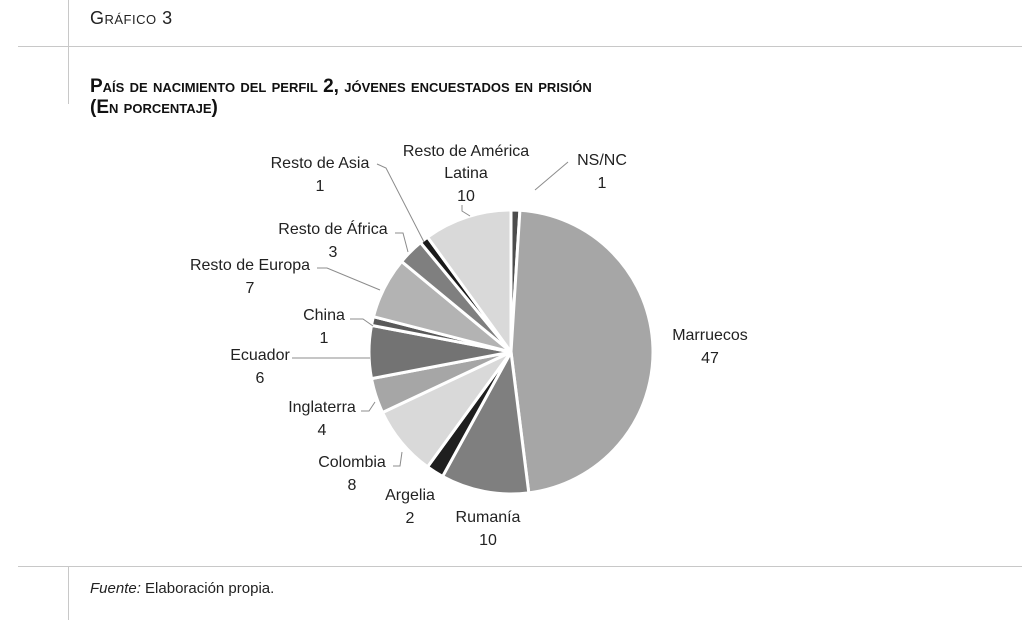  What do you see at coordinates (362, 322) in the screenshot?
I see `leader-line-china` at bounding box center [362, 322].